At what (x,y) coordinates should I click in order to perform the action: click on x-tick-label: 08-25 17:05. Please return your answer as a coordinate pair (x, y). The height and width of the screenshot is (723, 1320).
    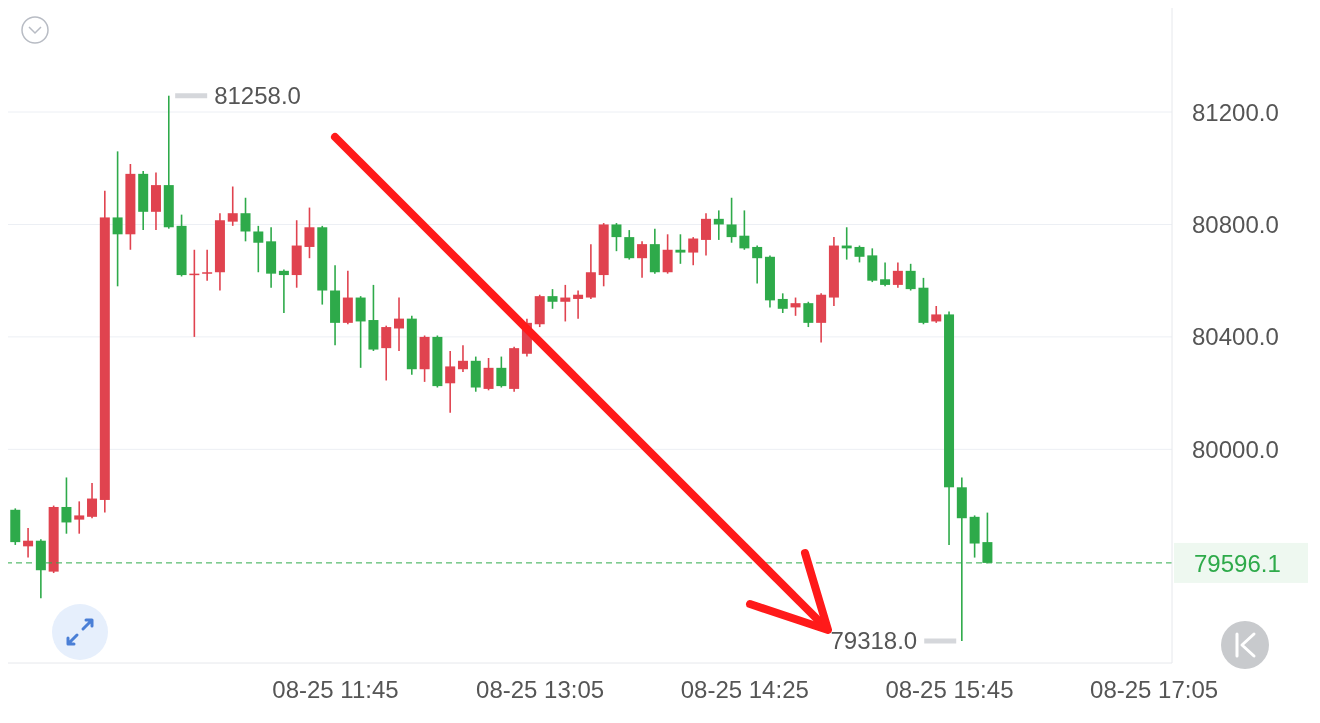
    Looking at the image, I should click on (1154, 690).